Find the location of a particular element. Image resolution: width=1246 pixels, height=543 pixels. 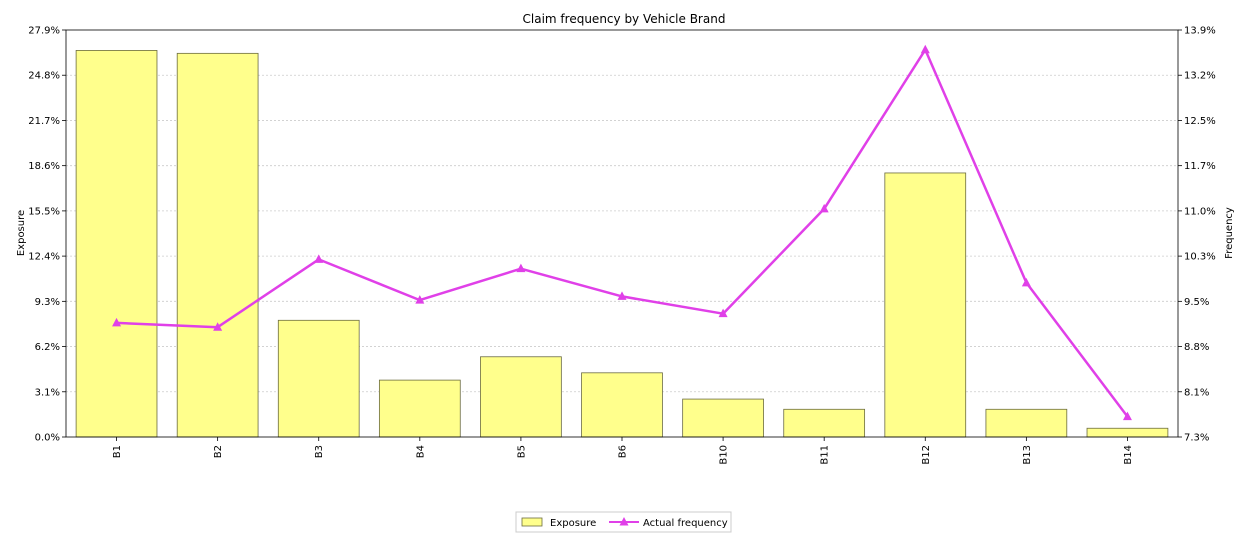

y-axis-right-title: Frequency is located at coordinates (1229, 233).